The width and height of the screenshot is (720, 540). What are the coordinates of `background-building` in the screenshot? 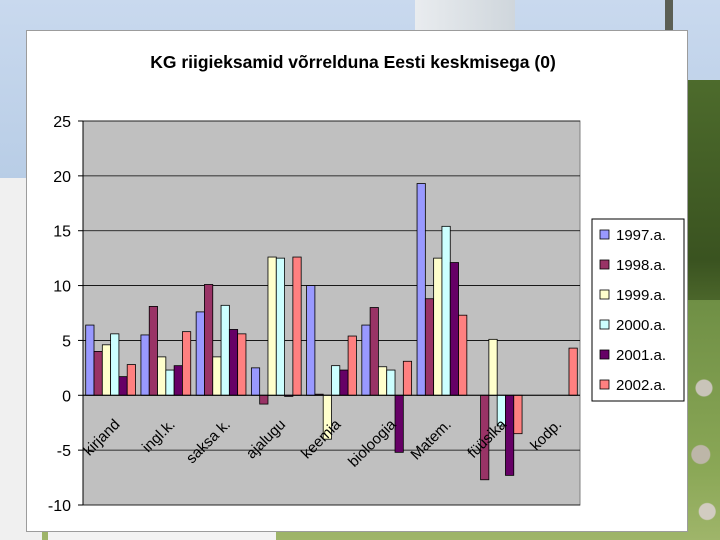 It's located at (465, 16).